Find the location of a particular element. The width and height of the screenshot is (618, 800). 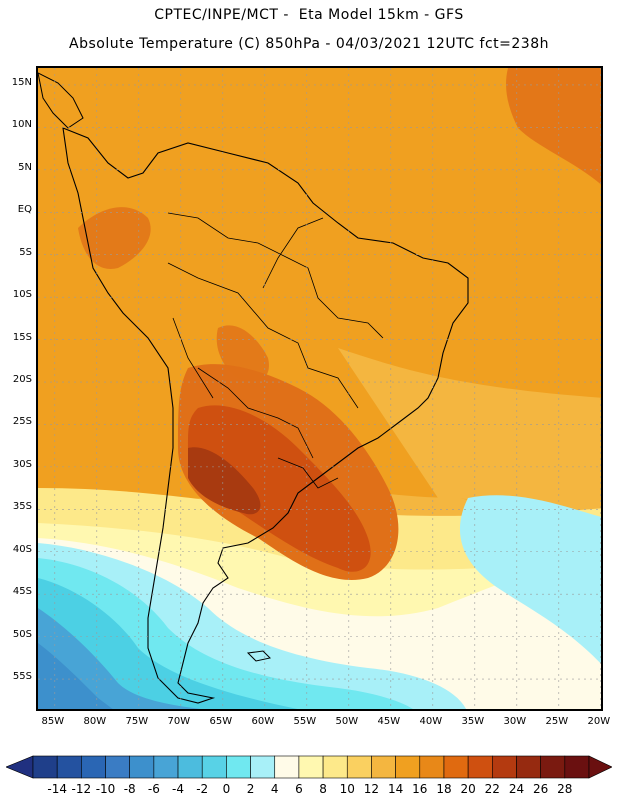

colorbar-label: -12 is located at coordinates (81, 789).